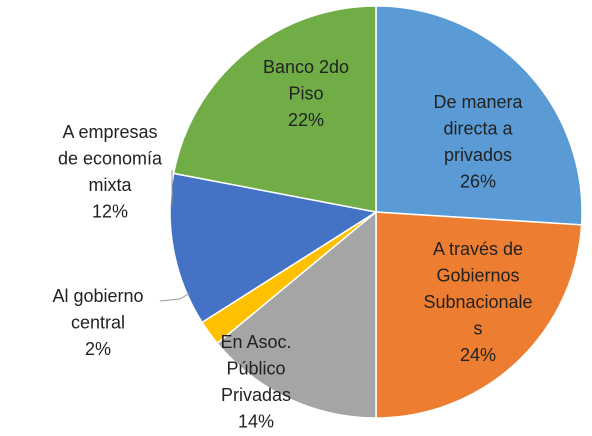  What do you see at coordinates (256, 421) in the screenshot?
I see `value-label: 14%` at bounding box center [256, 421].